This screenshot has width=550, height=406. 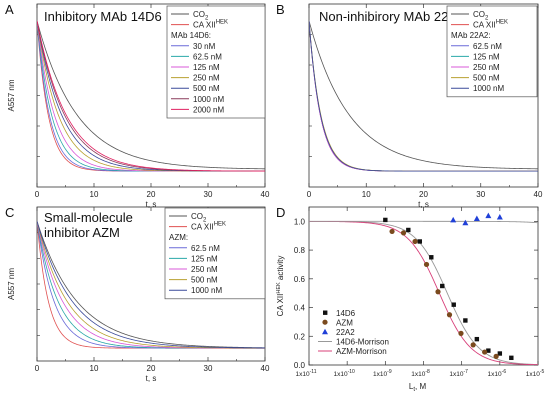 What do you see at coordinates (300, 221) in the screenshot?
I see `y-tick-label: 1.0` at bounding box center [300, 221].